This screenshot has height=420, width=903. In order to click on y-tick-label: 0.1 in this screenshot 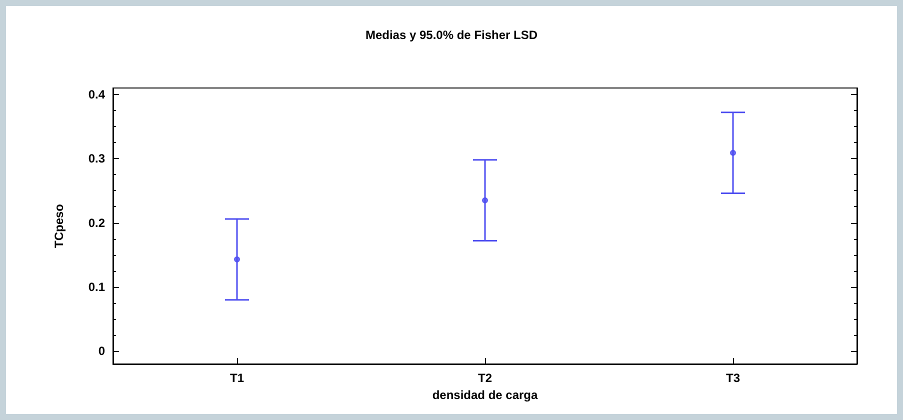, I will do `click(97, 287)`.